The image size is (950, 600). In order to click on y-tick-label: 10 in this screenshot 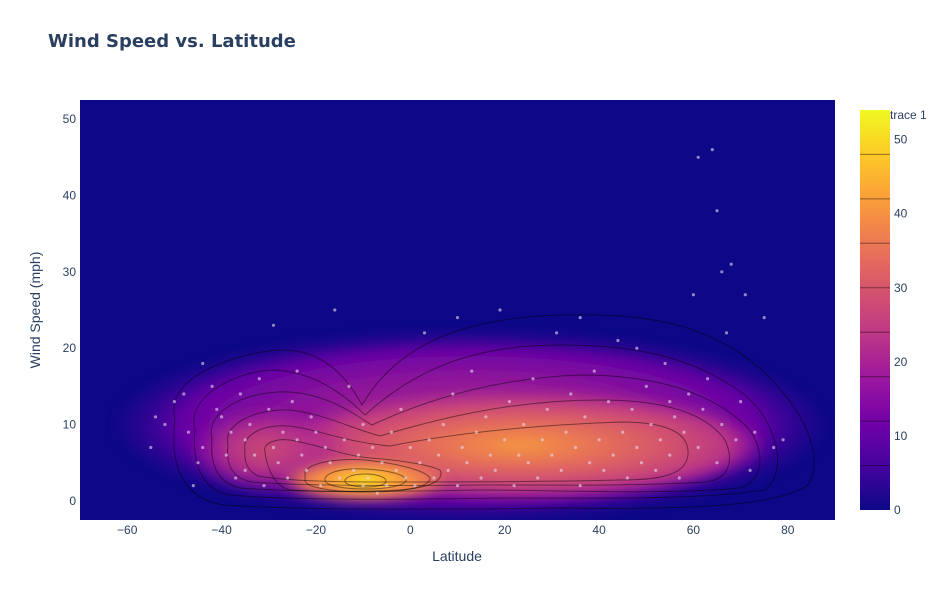, I will do `click(70, 425)`.